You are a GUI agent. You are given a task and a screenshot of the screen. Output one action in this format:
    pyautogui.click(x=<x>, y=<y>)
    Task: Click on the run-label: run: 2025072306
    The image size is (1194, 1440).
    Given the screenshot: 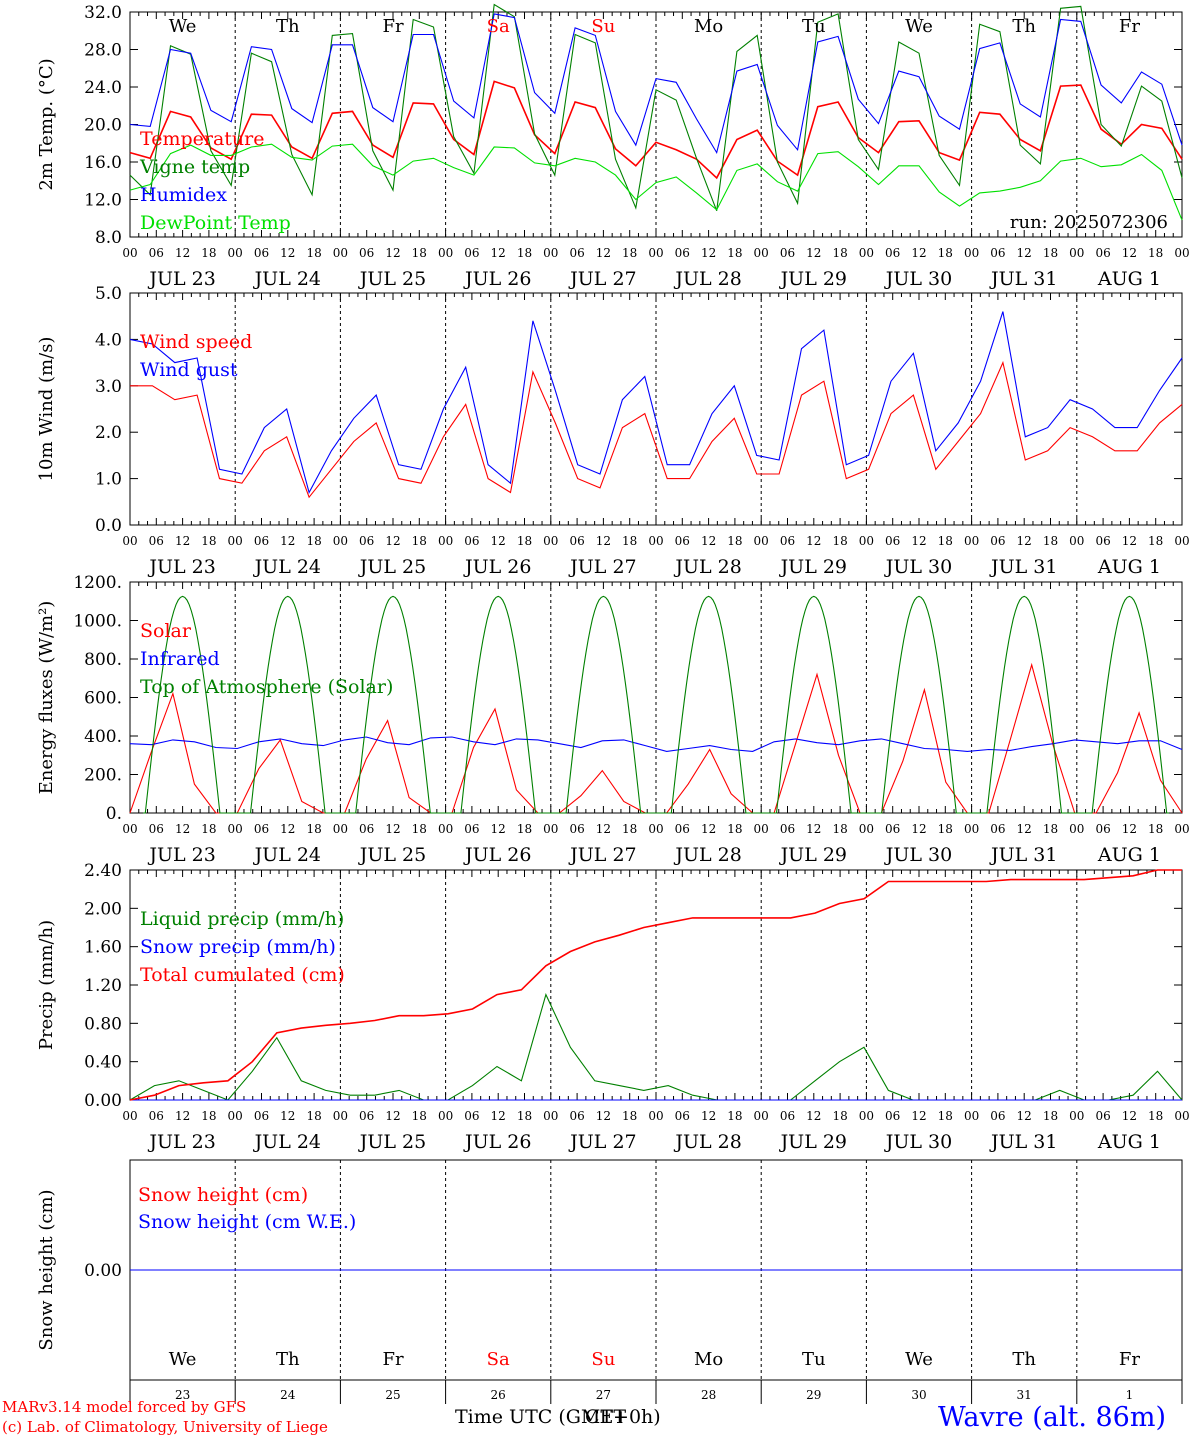 What is the action you would take?
    pyautogui.click(x=1089, y=222)
    